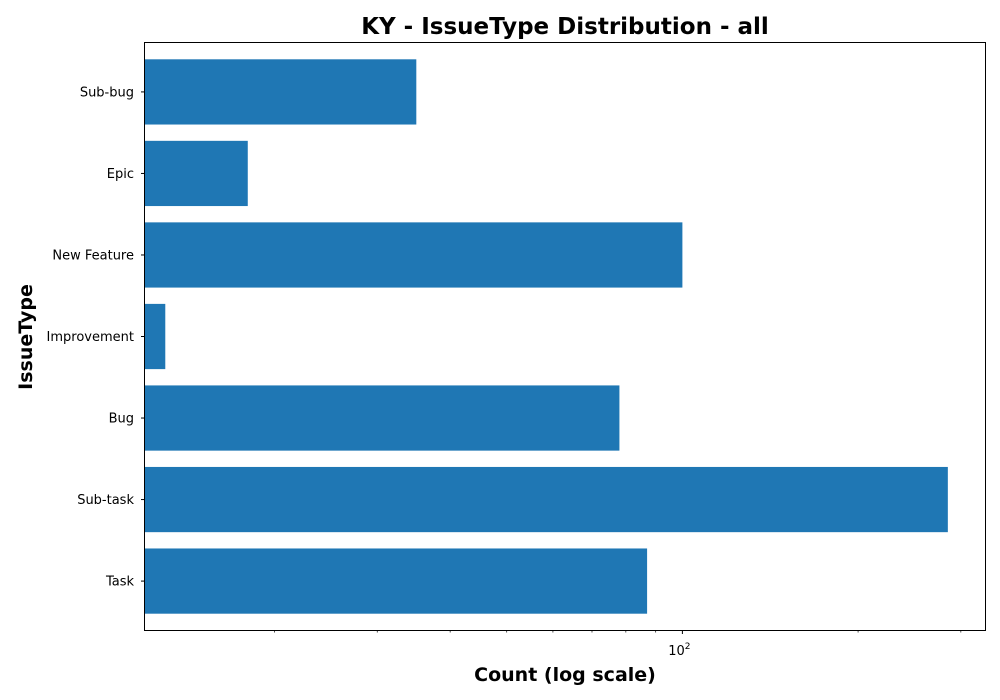 This screenshot has height=700, width=1000. I want to click on y-tick-label: Sub-task, so click(105, 500).